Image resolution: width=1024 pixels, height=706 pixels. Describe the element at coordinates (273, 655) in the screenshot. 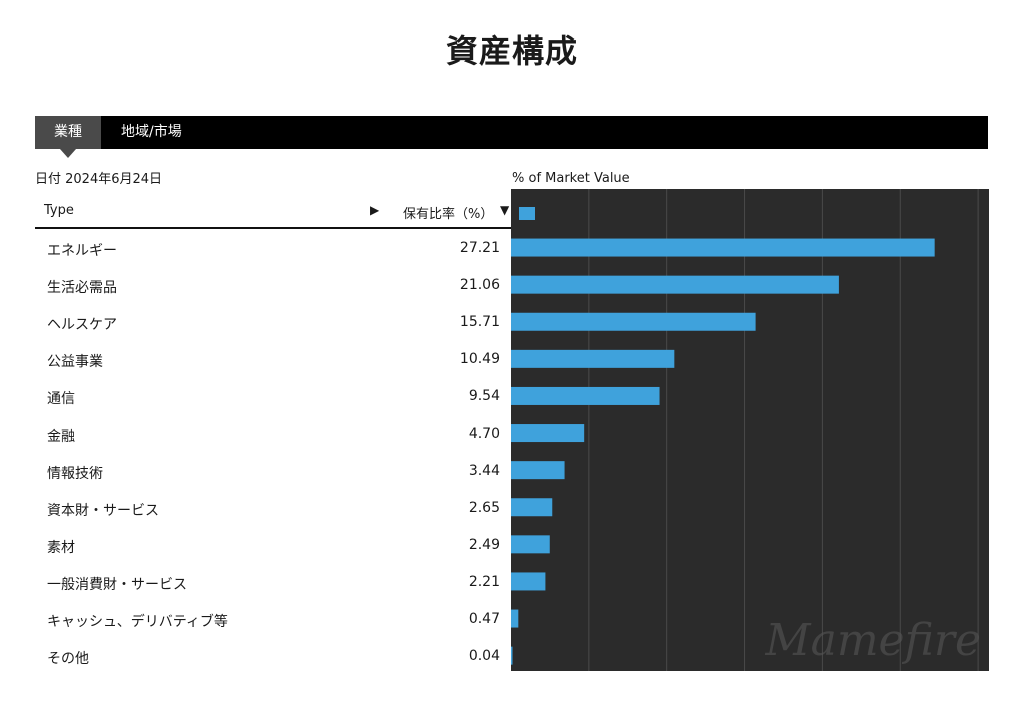

I see `table-row: その他 0.04` at that location.